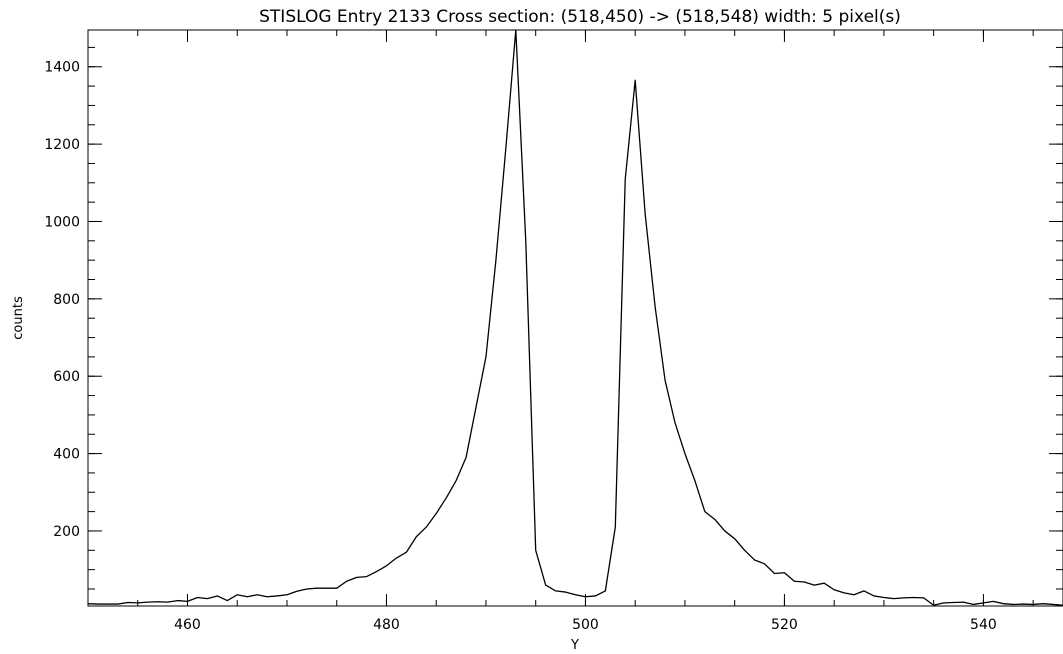 The height and width of the screenshot is (654, 1063). What do you see at coordinates (62, 145) in the screenshot?
I see `y-tick-label: 1200` at bounding box center [62, 145].